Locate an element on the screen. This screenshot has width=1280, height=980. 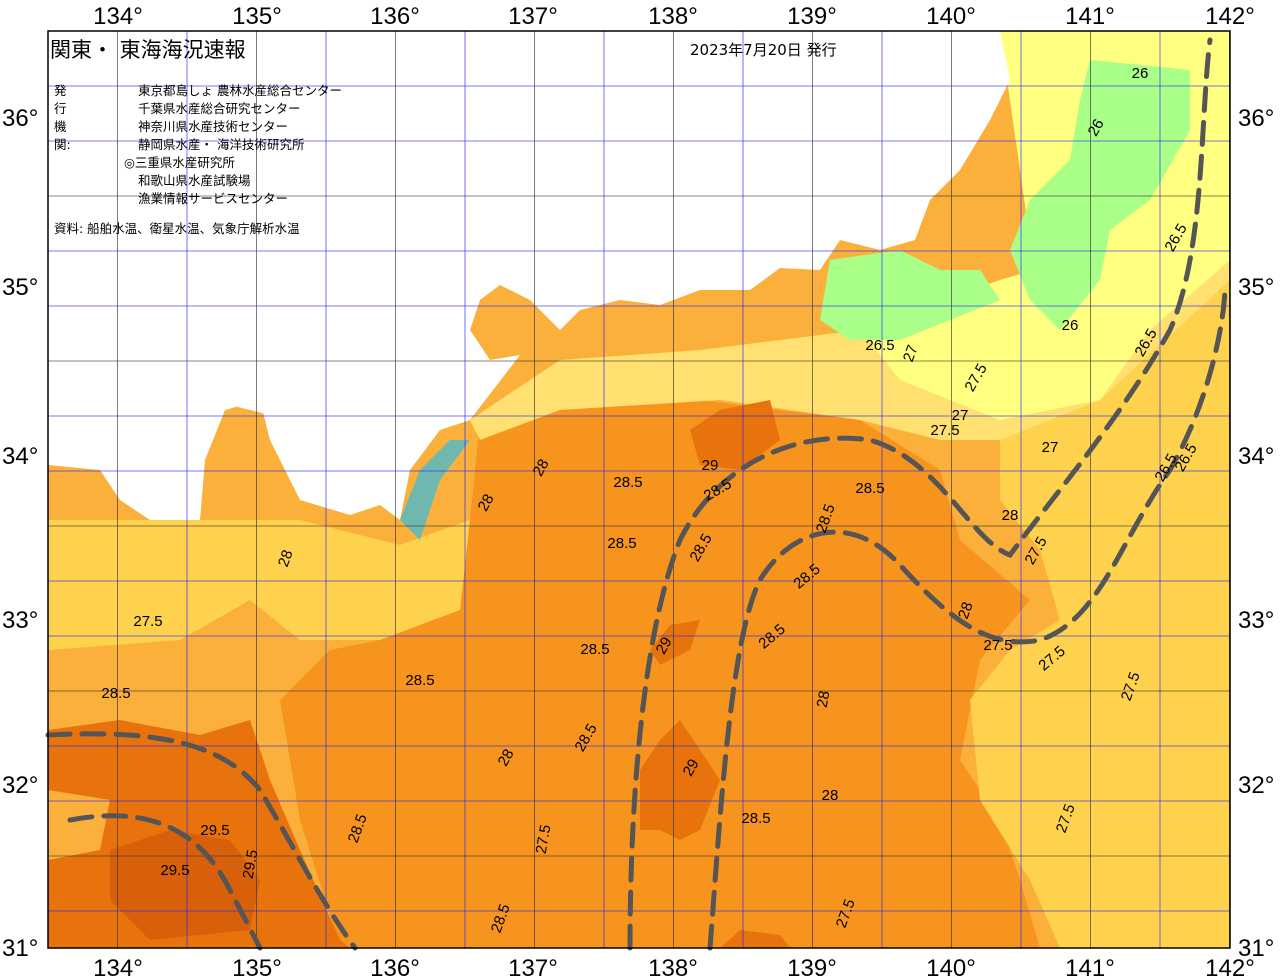
lon-tick-bottom: 136° is located at coordinates (395, 967).